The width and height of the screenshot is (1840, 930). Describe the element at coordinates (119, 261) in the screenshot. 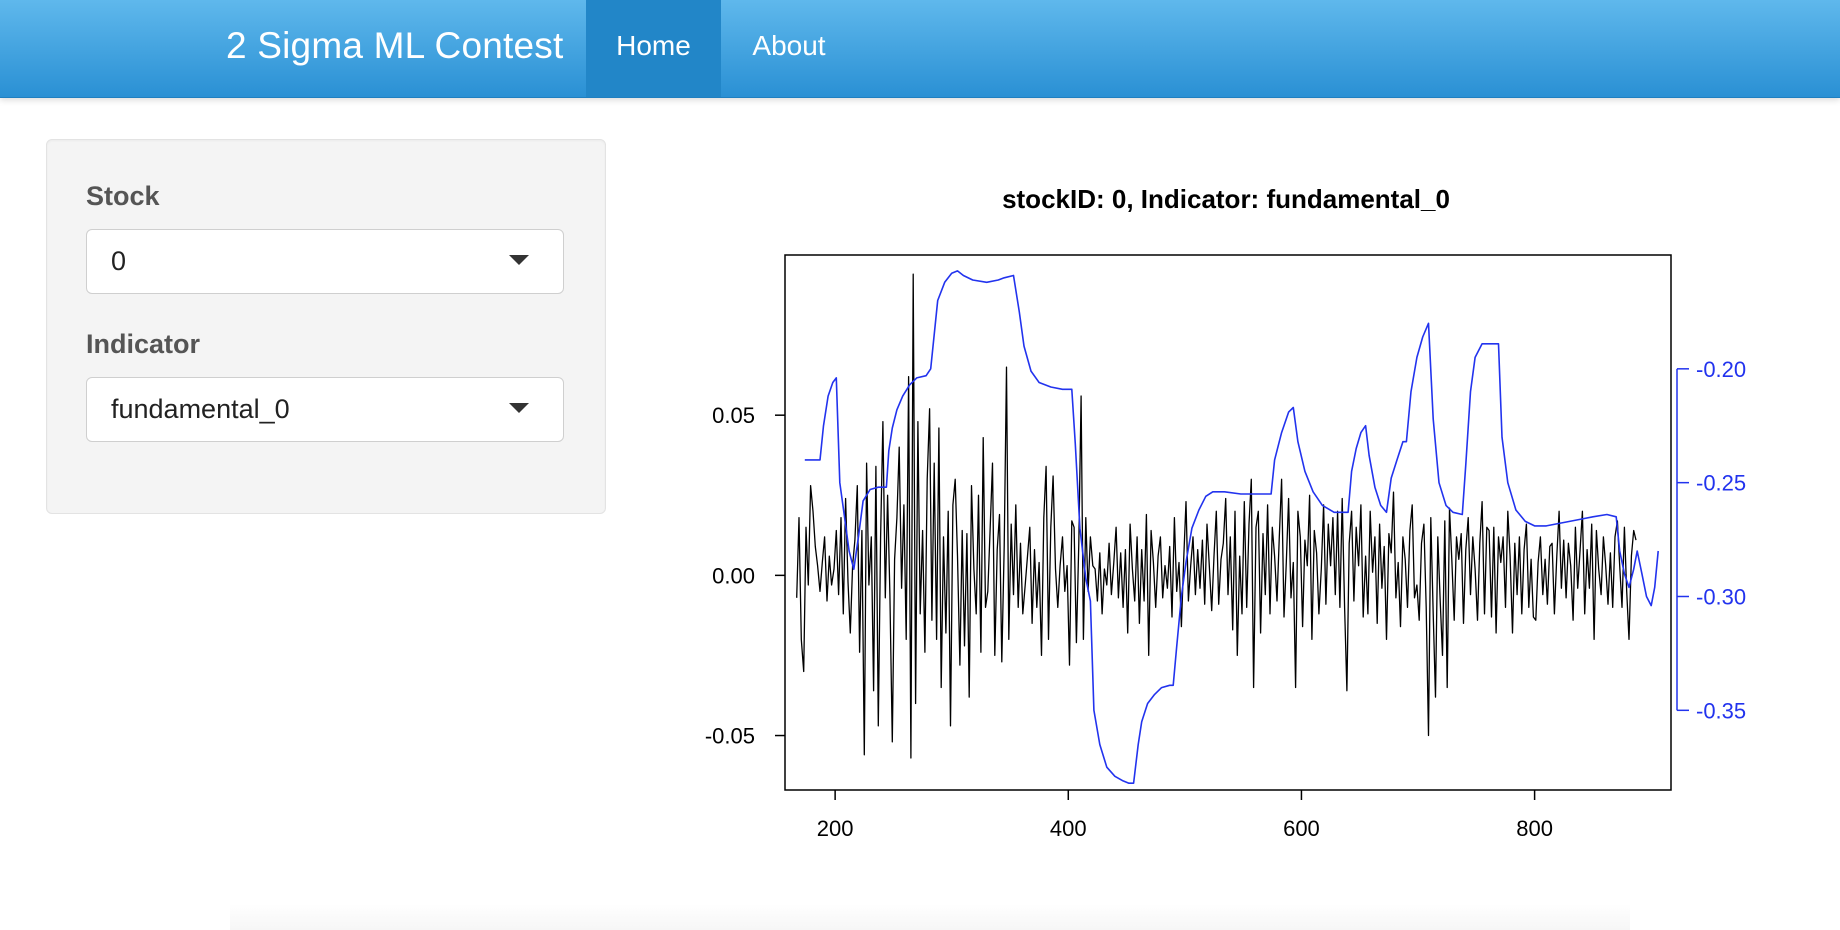

I see `stock-select-value: 0` at that location.